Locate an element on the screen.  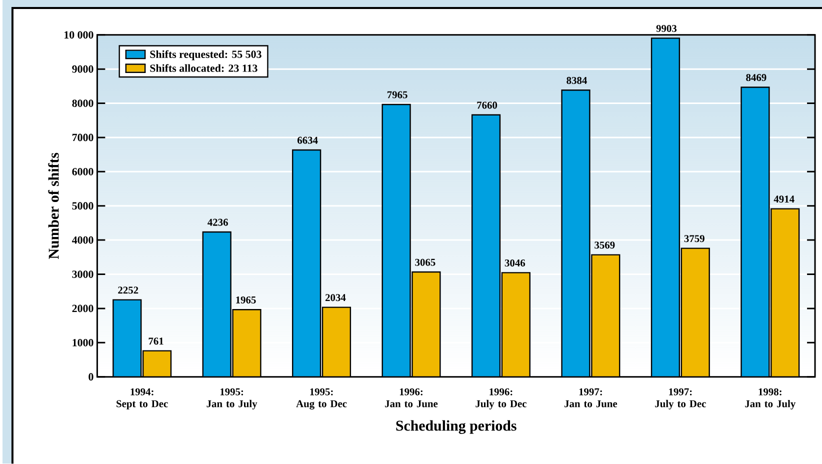
data-label: 2252 is located at coordinates (128, 290).